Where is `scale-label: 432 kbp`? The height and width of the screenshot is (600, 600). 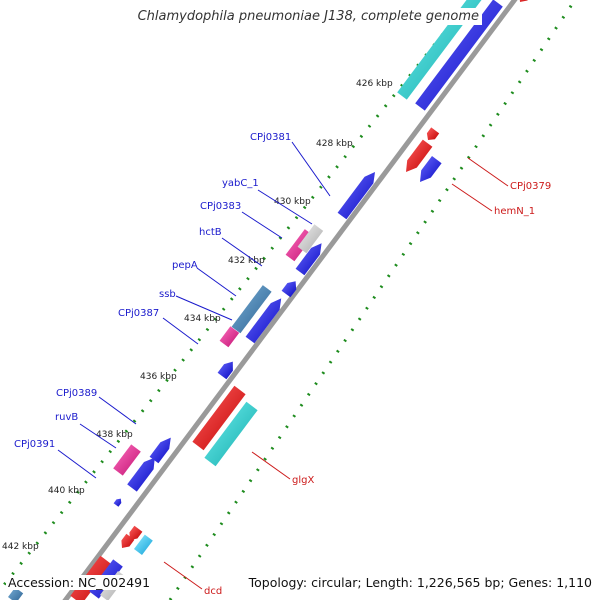
scale-label: 432 kbp is located at coordinates (246, 261).